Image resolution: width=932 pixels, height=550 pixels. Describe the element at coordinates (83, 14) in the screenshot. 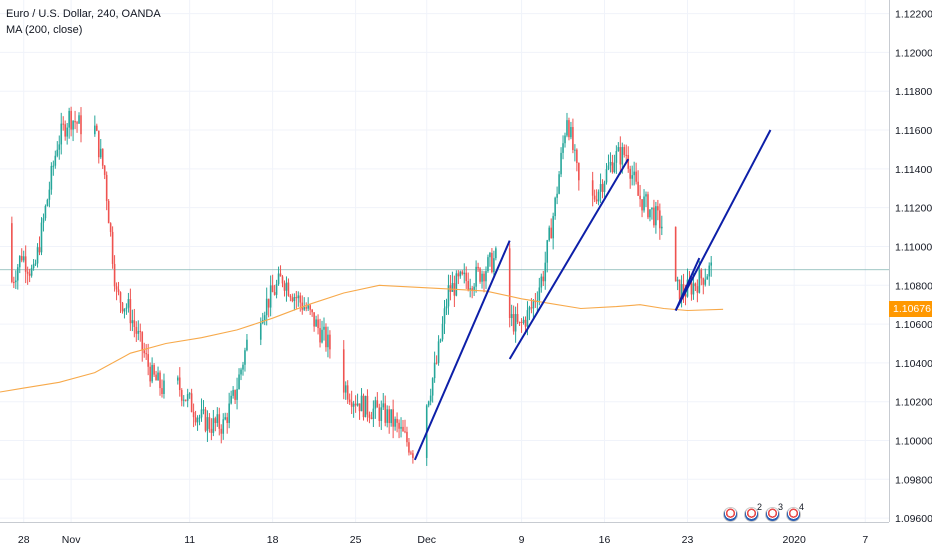

I see `symbol-title: Euro / U.S. Dollar, 240, OANDA` at that location.